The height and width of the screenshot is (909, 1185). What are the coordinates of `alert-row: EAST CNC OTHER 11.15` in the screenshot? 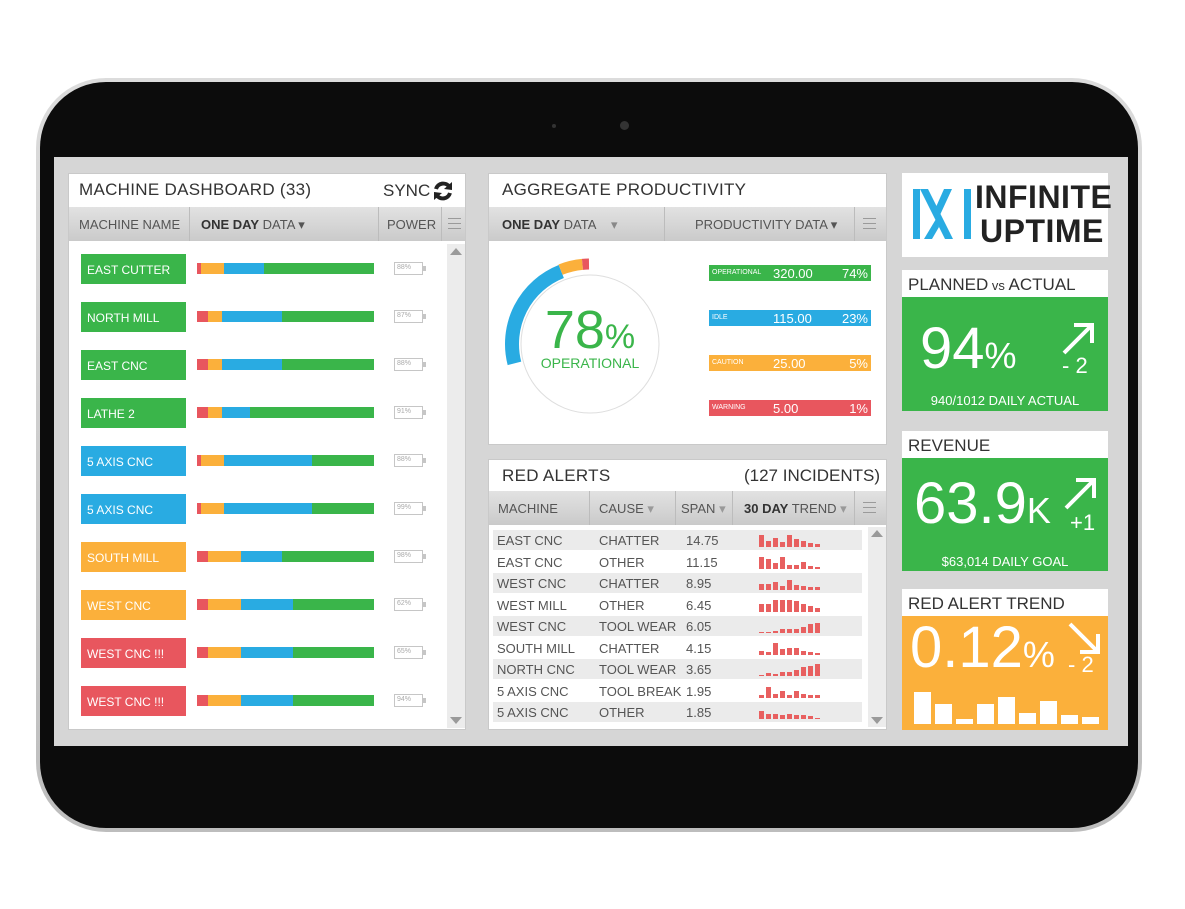 It's located at (677, 561).